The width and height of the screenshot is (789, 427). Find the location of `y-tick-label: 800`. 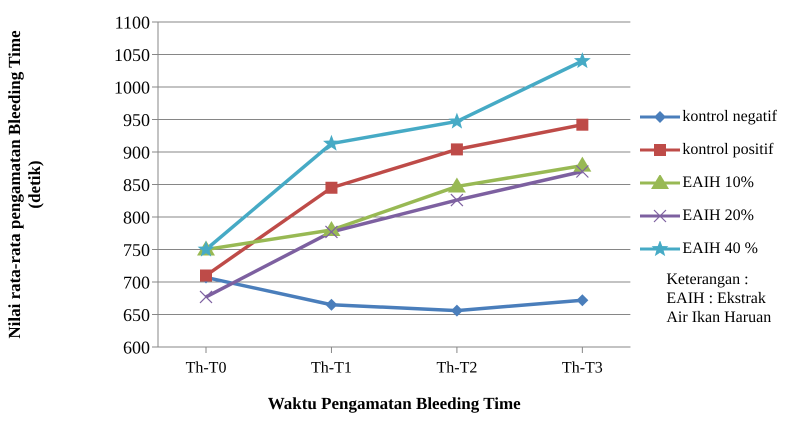

y-tick-label: 800 is located at coordinates (136, 217).